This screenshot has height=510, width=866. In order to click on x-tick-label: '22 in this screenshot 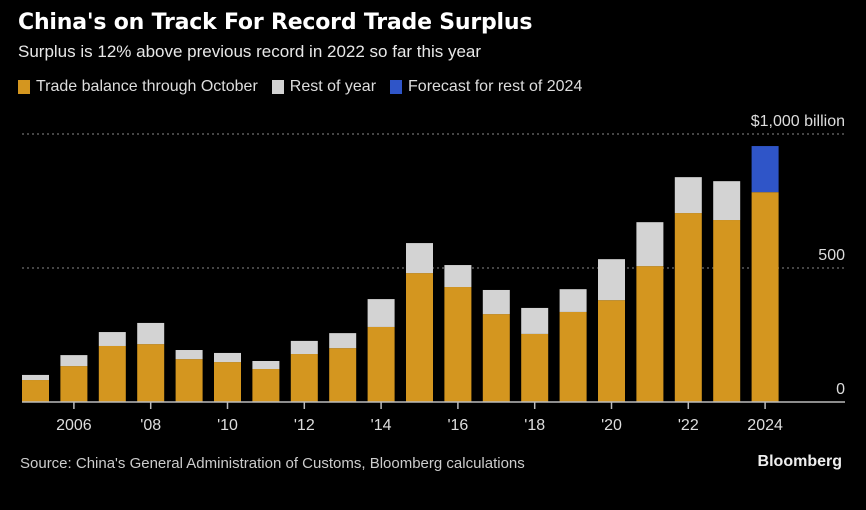, I will do `click(688, 425)`.